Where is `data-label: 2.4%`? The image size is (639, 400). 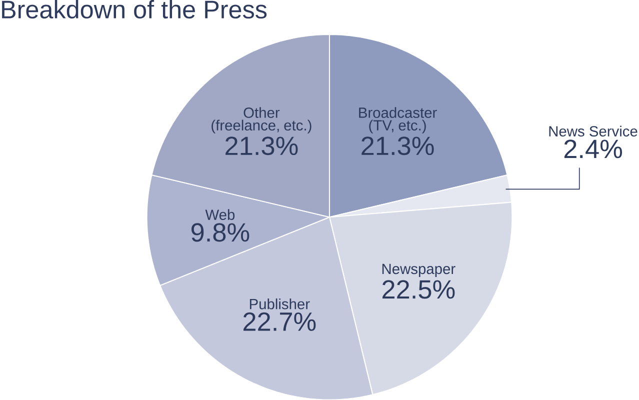 data-label: 2.4% is located at coordinates (593, 148).